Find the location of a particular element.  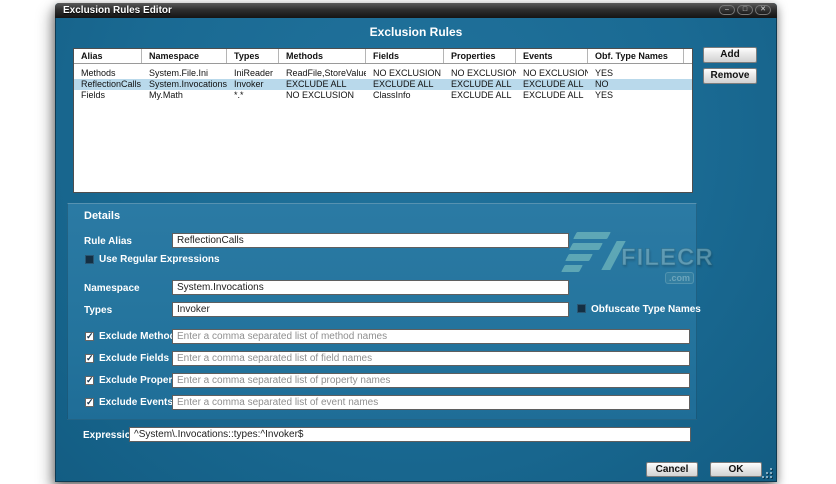

window-controls: – □ ✕ is located at coordinates (745, 10).